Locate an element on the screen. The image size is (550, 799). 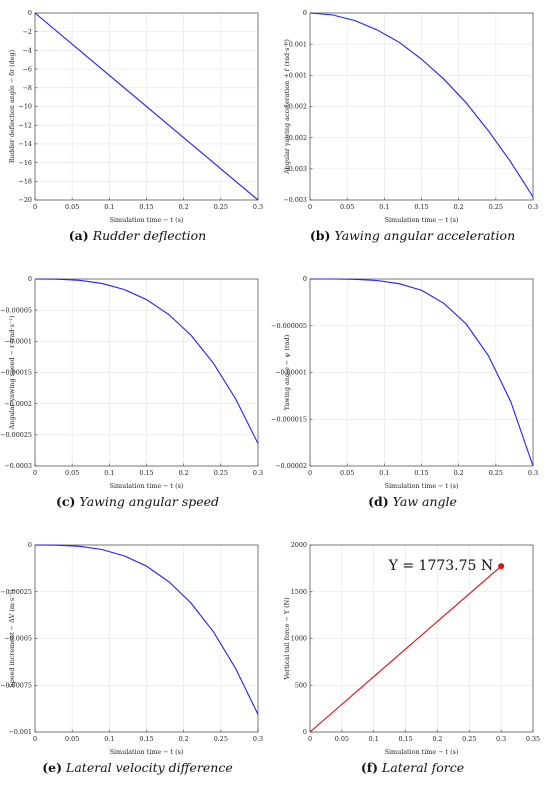
y-tick-label: −0.0001 is located at coordinates (18, 342).